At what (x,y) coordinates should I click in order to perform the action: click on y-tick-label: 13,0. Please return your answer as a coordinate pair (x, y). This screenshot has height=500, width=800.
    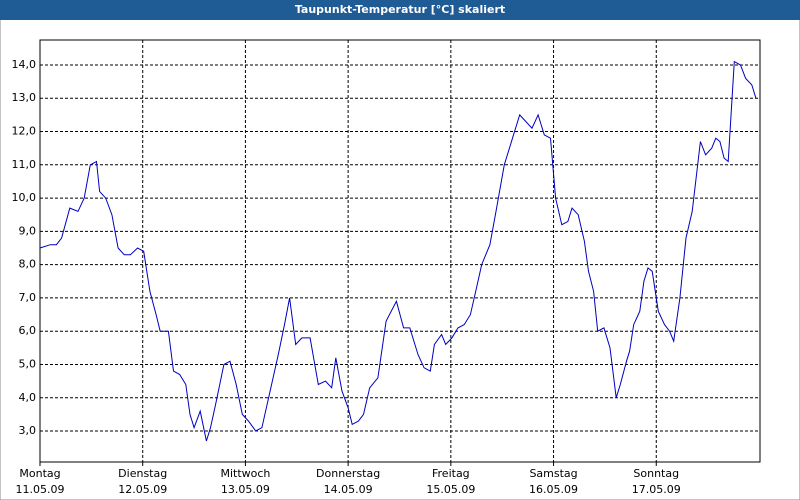
    Looking at the image, I should click on (24, 97).